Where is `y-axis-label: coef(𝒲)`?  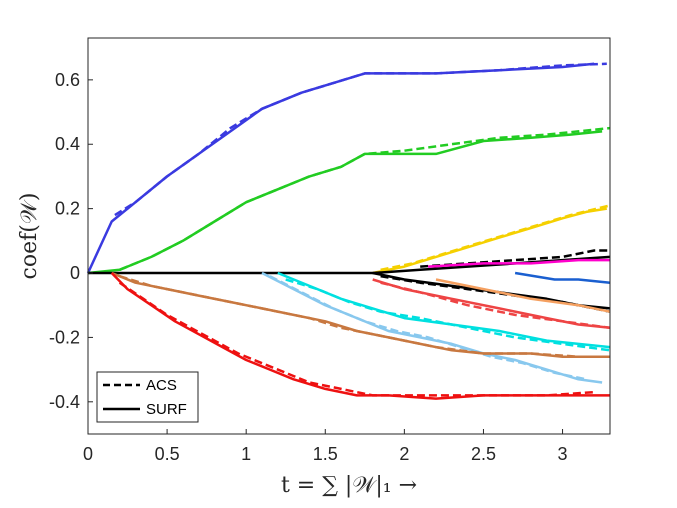 y-axis-label: coef(𝒲) is located at coordinates (29, 236).